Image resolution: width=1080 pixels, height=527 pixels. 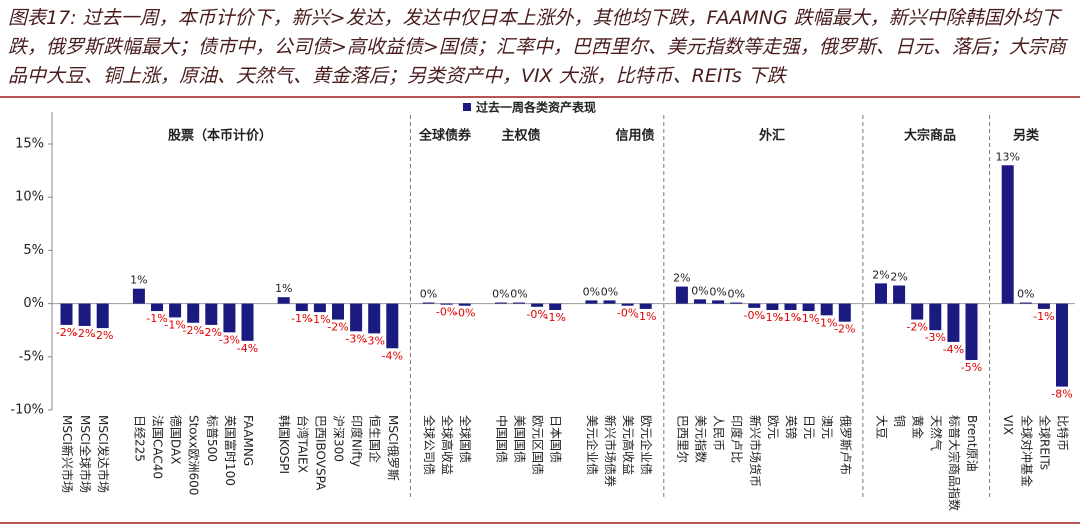 What do you see at coordinates (1063, 433) in the screenshot?
I see `x-tick-label: 比特币` at bounding box center [1063, 433].